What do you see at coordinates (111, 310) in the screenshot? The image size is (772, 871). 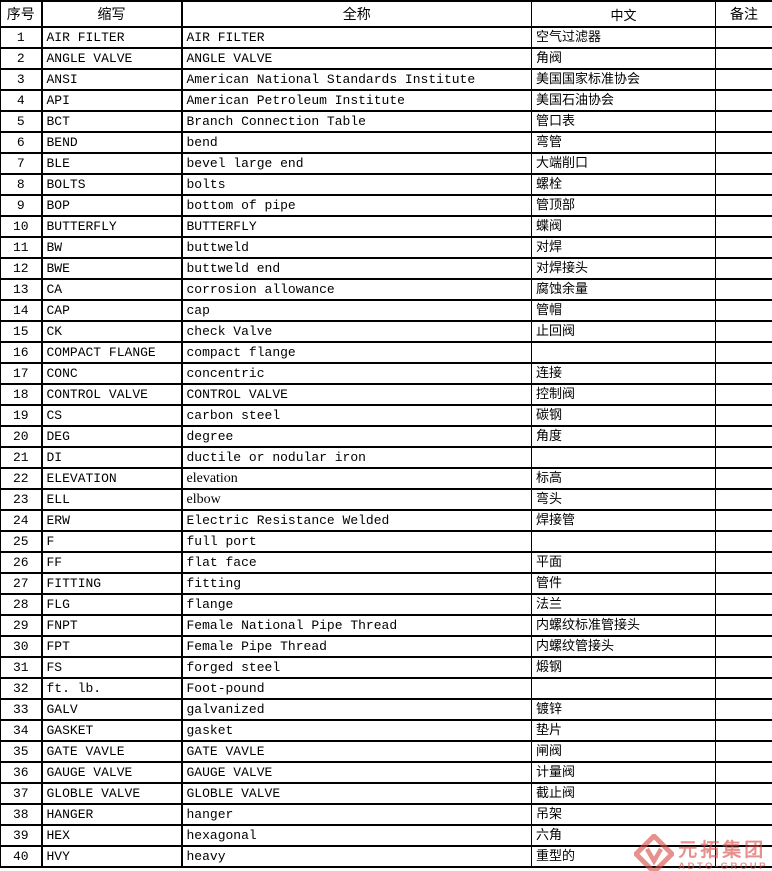 I see `cell-abbreviation: CAP` at bounding box center [111, 310].